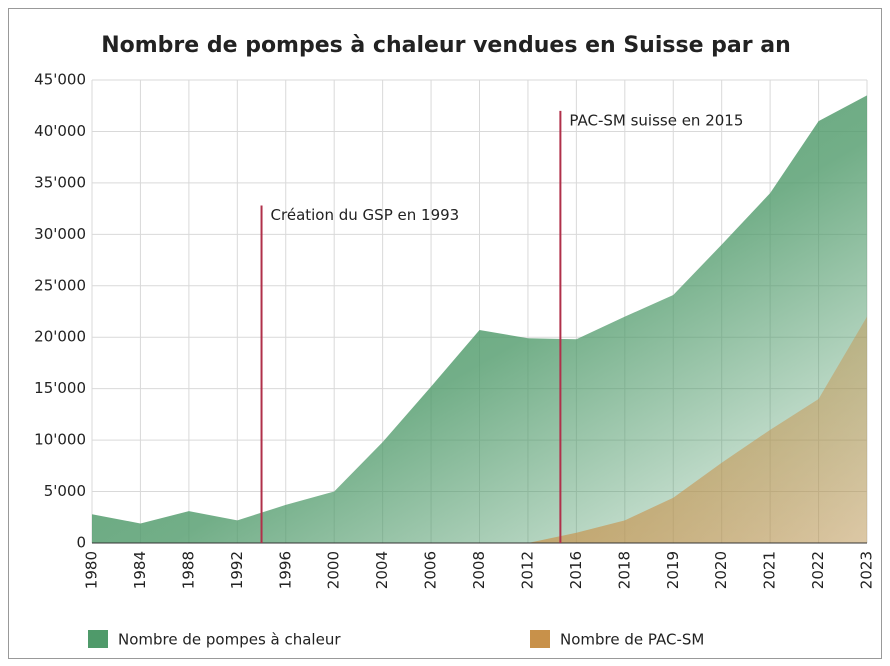 The image size is (890, 666). I want to click on x-tick-label: 1984, so click(140, 570).